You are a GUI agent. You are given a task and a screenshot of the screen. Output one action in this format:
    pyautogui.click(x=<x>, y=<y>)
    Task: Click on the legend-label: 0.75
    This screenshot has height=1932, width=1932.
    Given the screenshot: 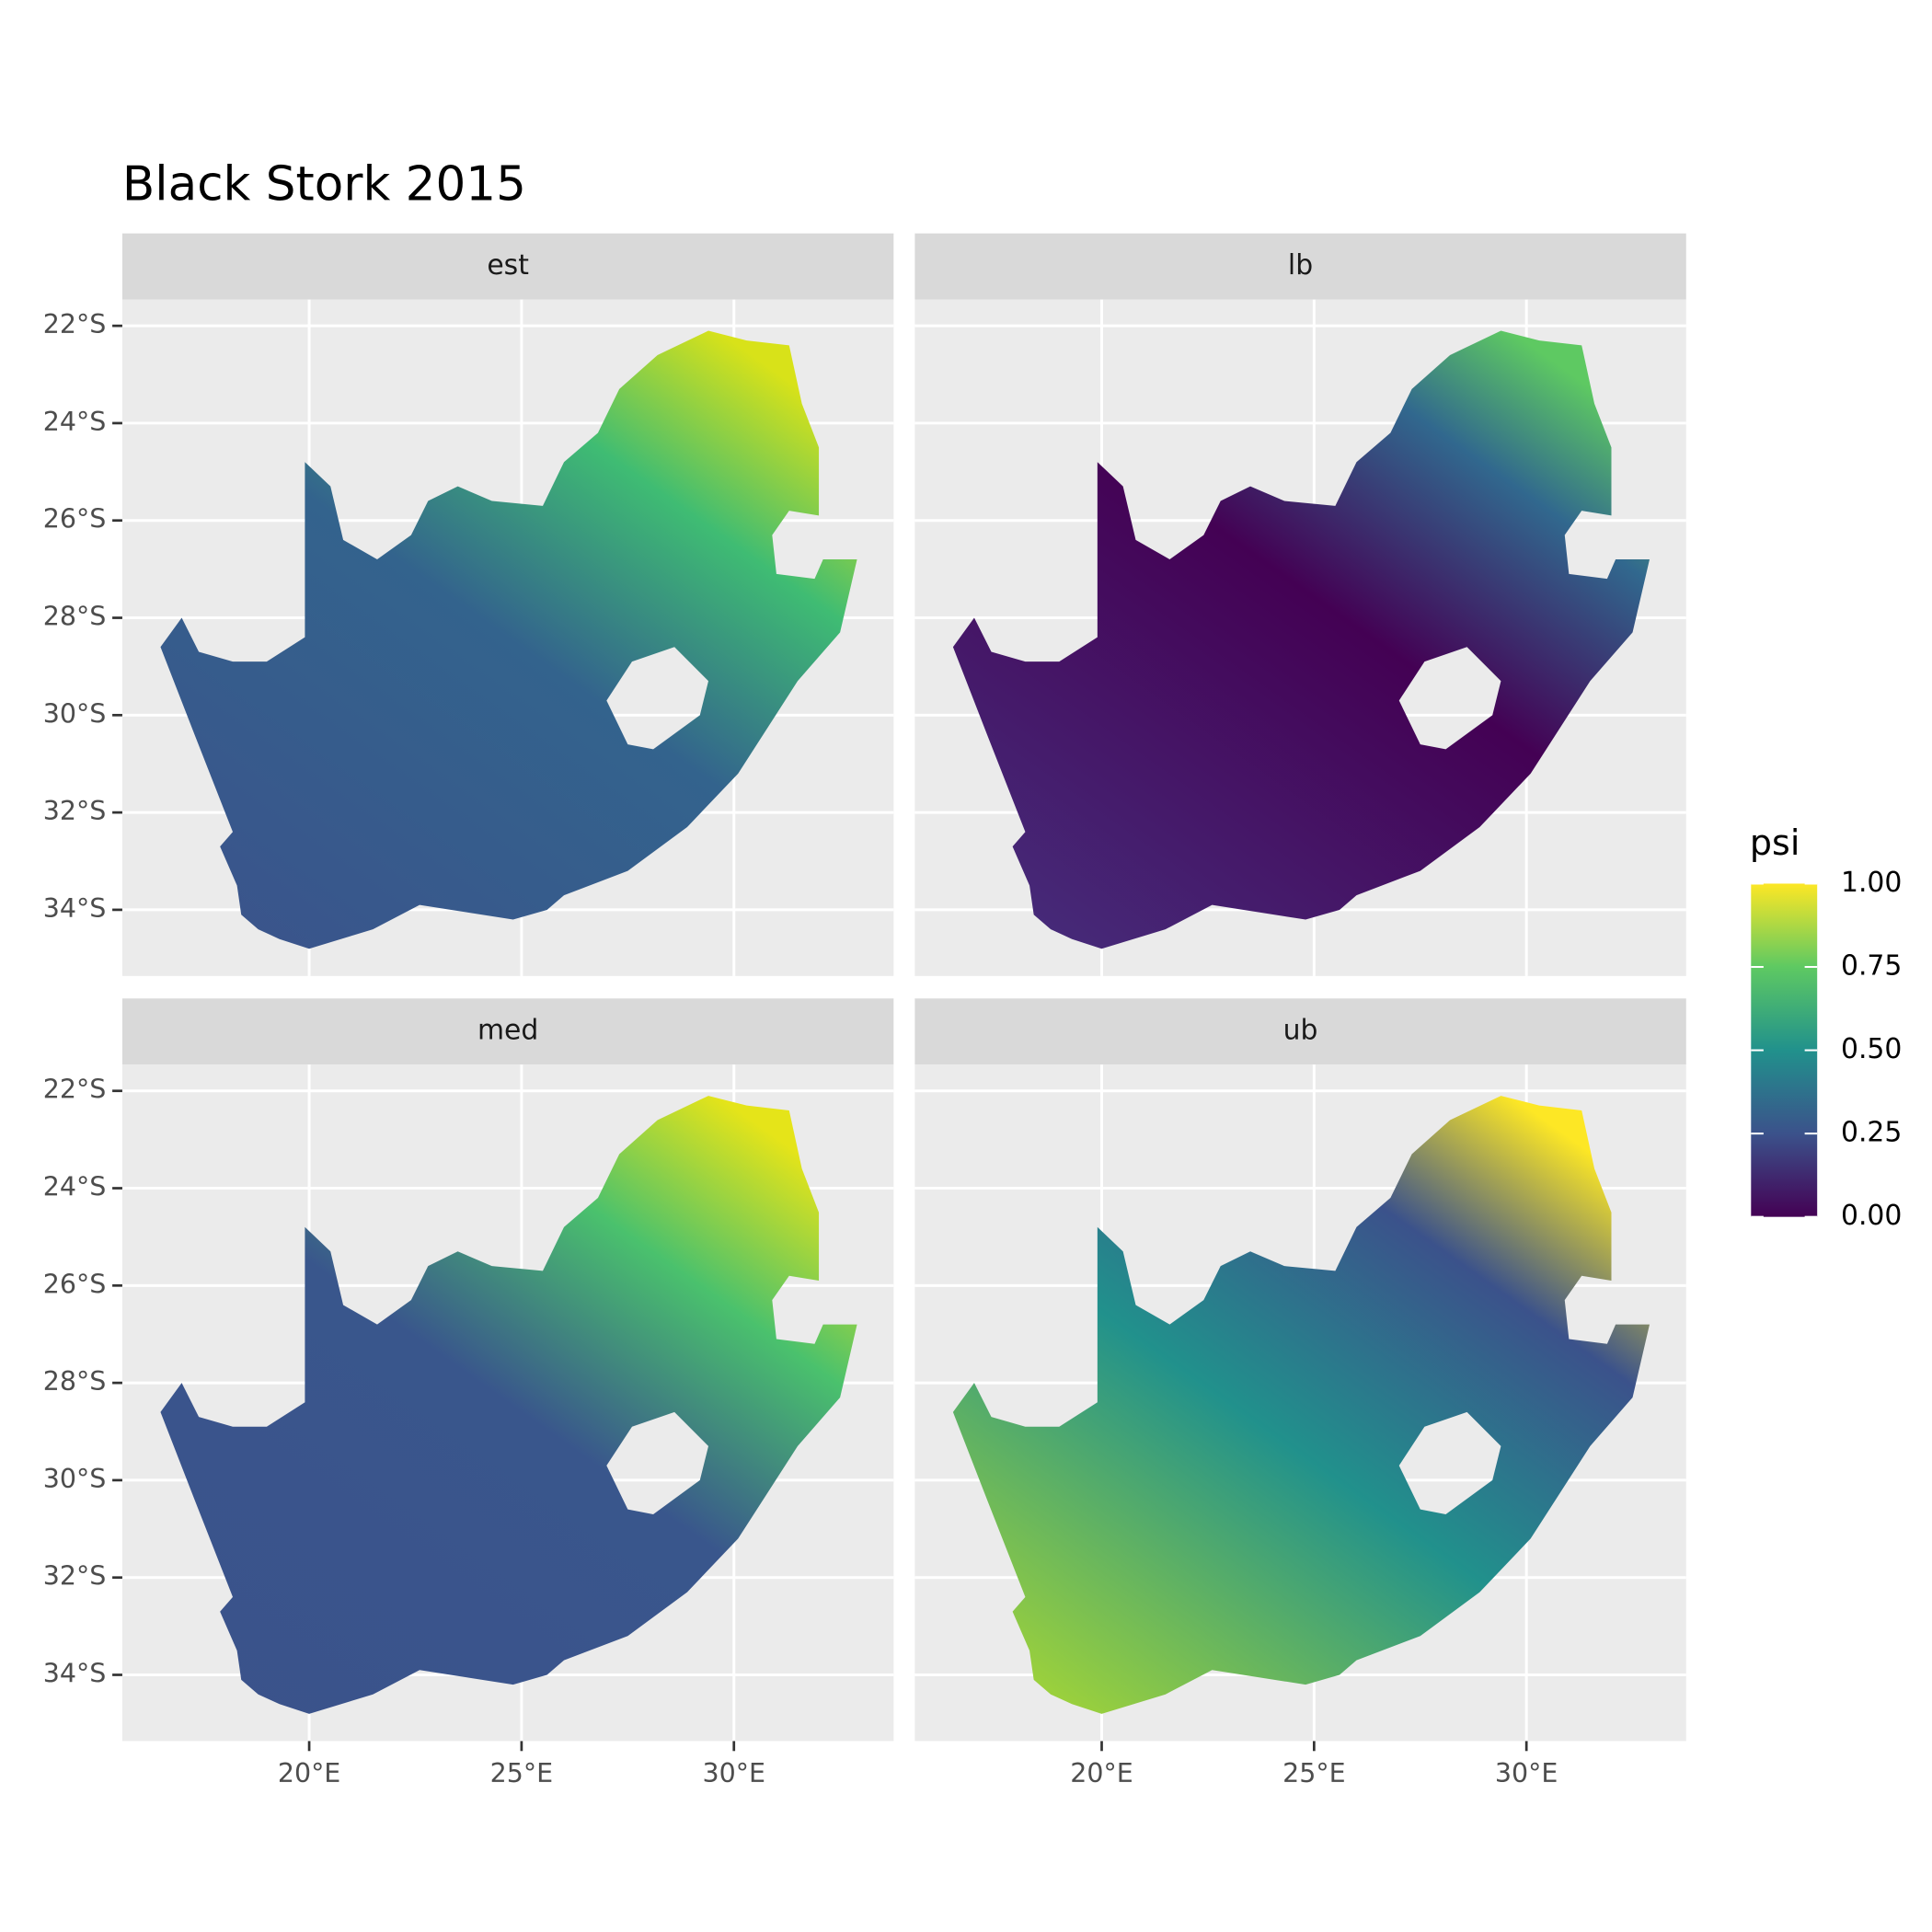 What is the action you would take?
    pyautogui.click(x=1871, y=966)
    